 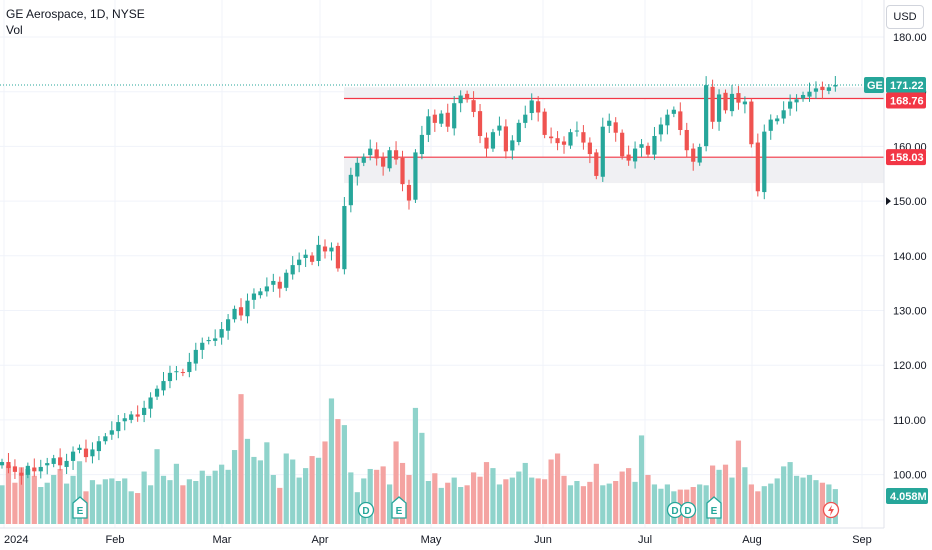 I want to click on price-tick-label: 120.00, so click(x=910, y=366).